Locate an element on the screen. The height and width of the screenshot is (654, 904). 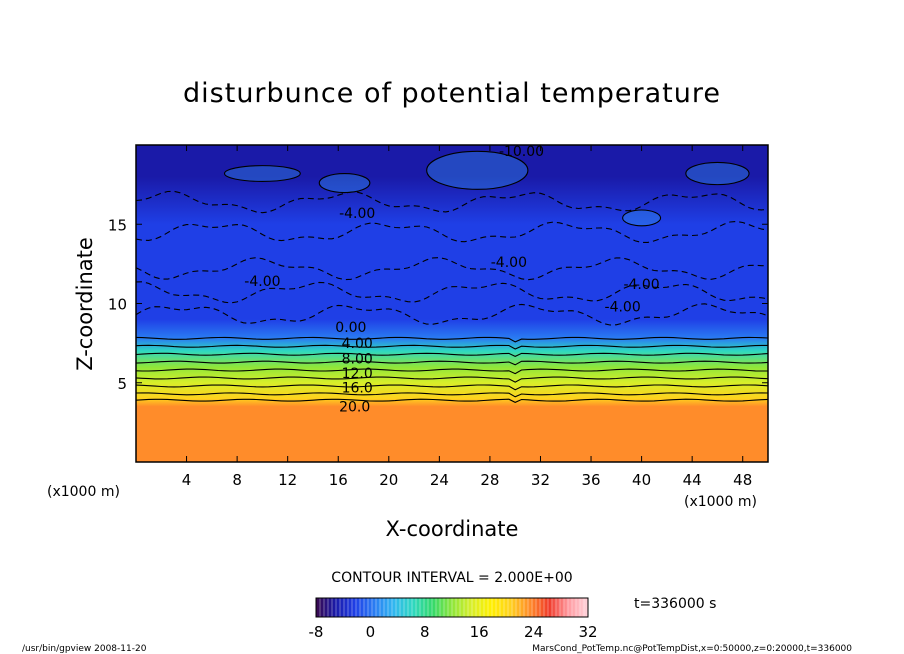
x-tick-label: 48 is located at coordinates (742, 480).